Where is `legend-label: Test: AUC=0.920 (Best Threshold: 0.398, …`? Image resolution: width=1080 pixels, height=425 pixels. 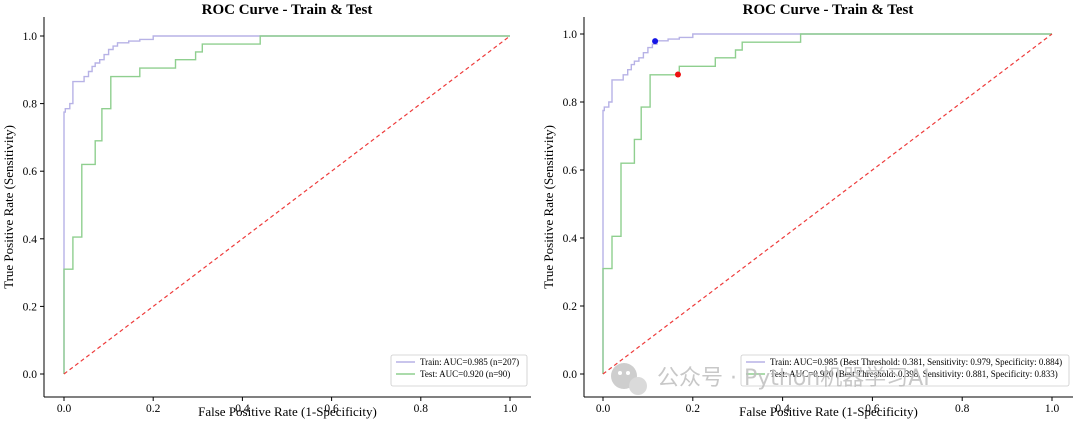 legend-label: Test: AUC=0.920 (Best Threshold: 0.398, … is located at coordinates (914, 374).